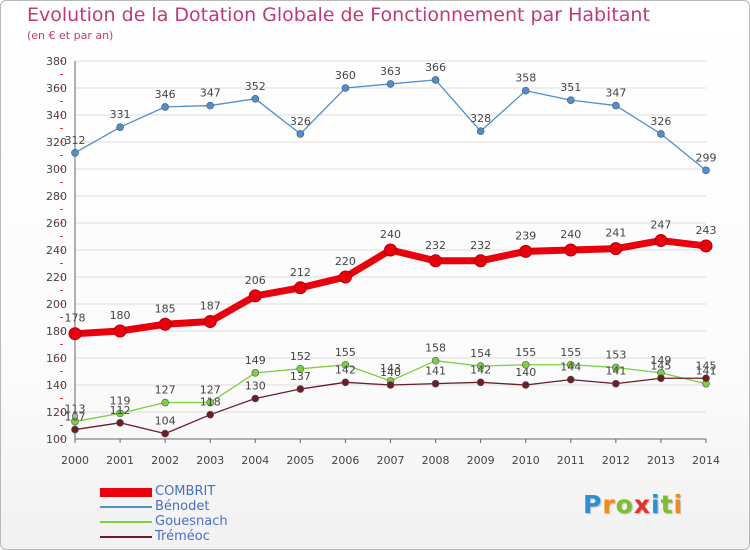 The height and width of the screenshot is (550, 750). I want to click on x-tick-label: 2006, so click(345, 460).